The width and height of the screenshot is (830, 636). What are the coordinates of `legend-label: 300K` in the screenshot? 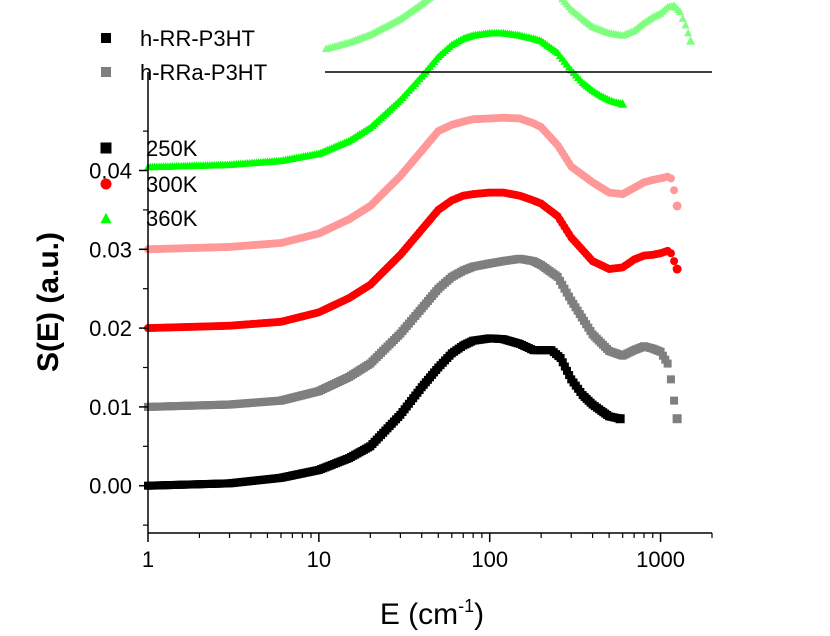 It's located at (172, 184).